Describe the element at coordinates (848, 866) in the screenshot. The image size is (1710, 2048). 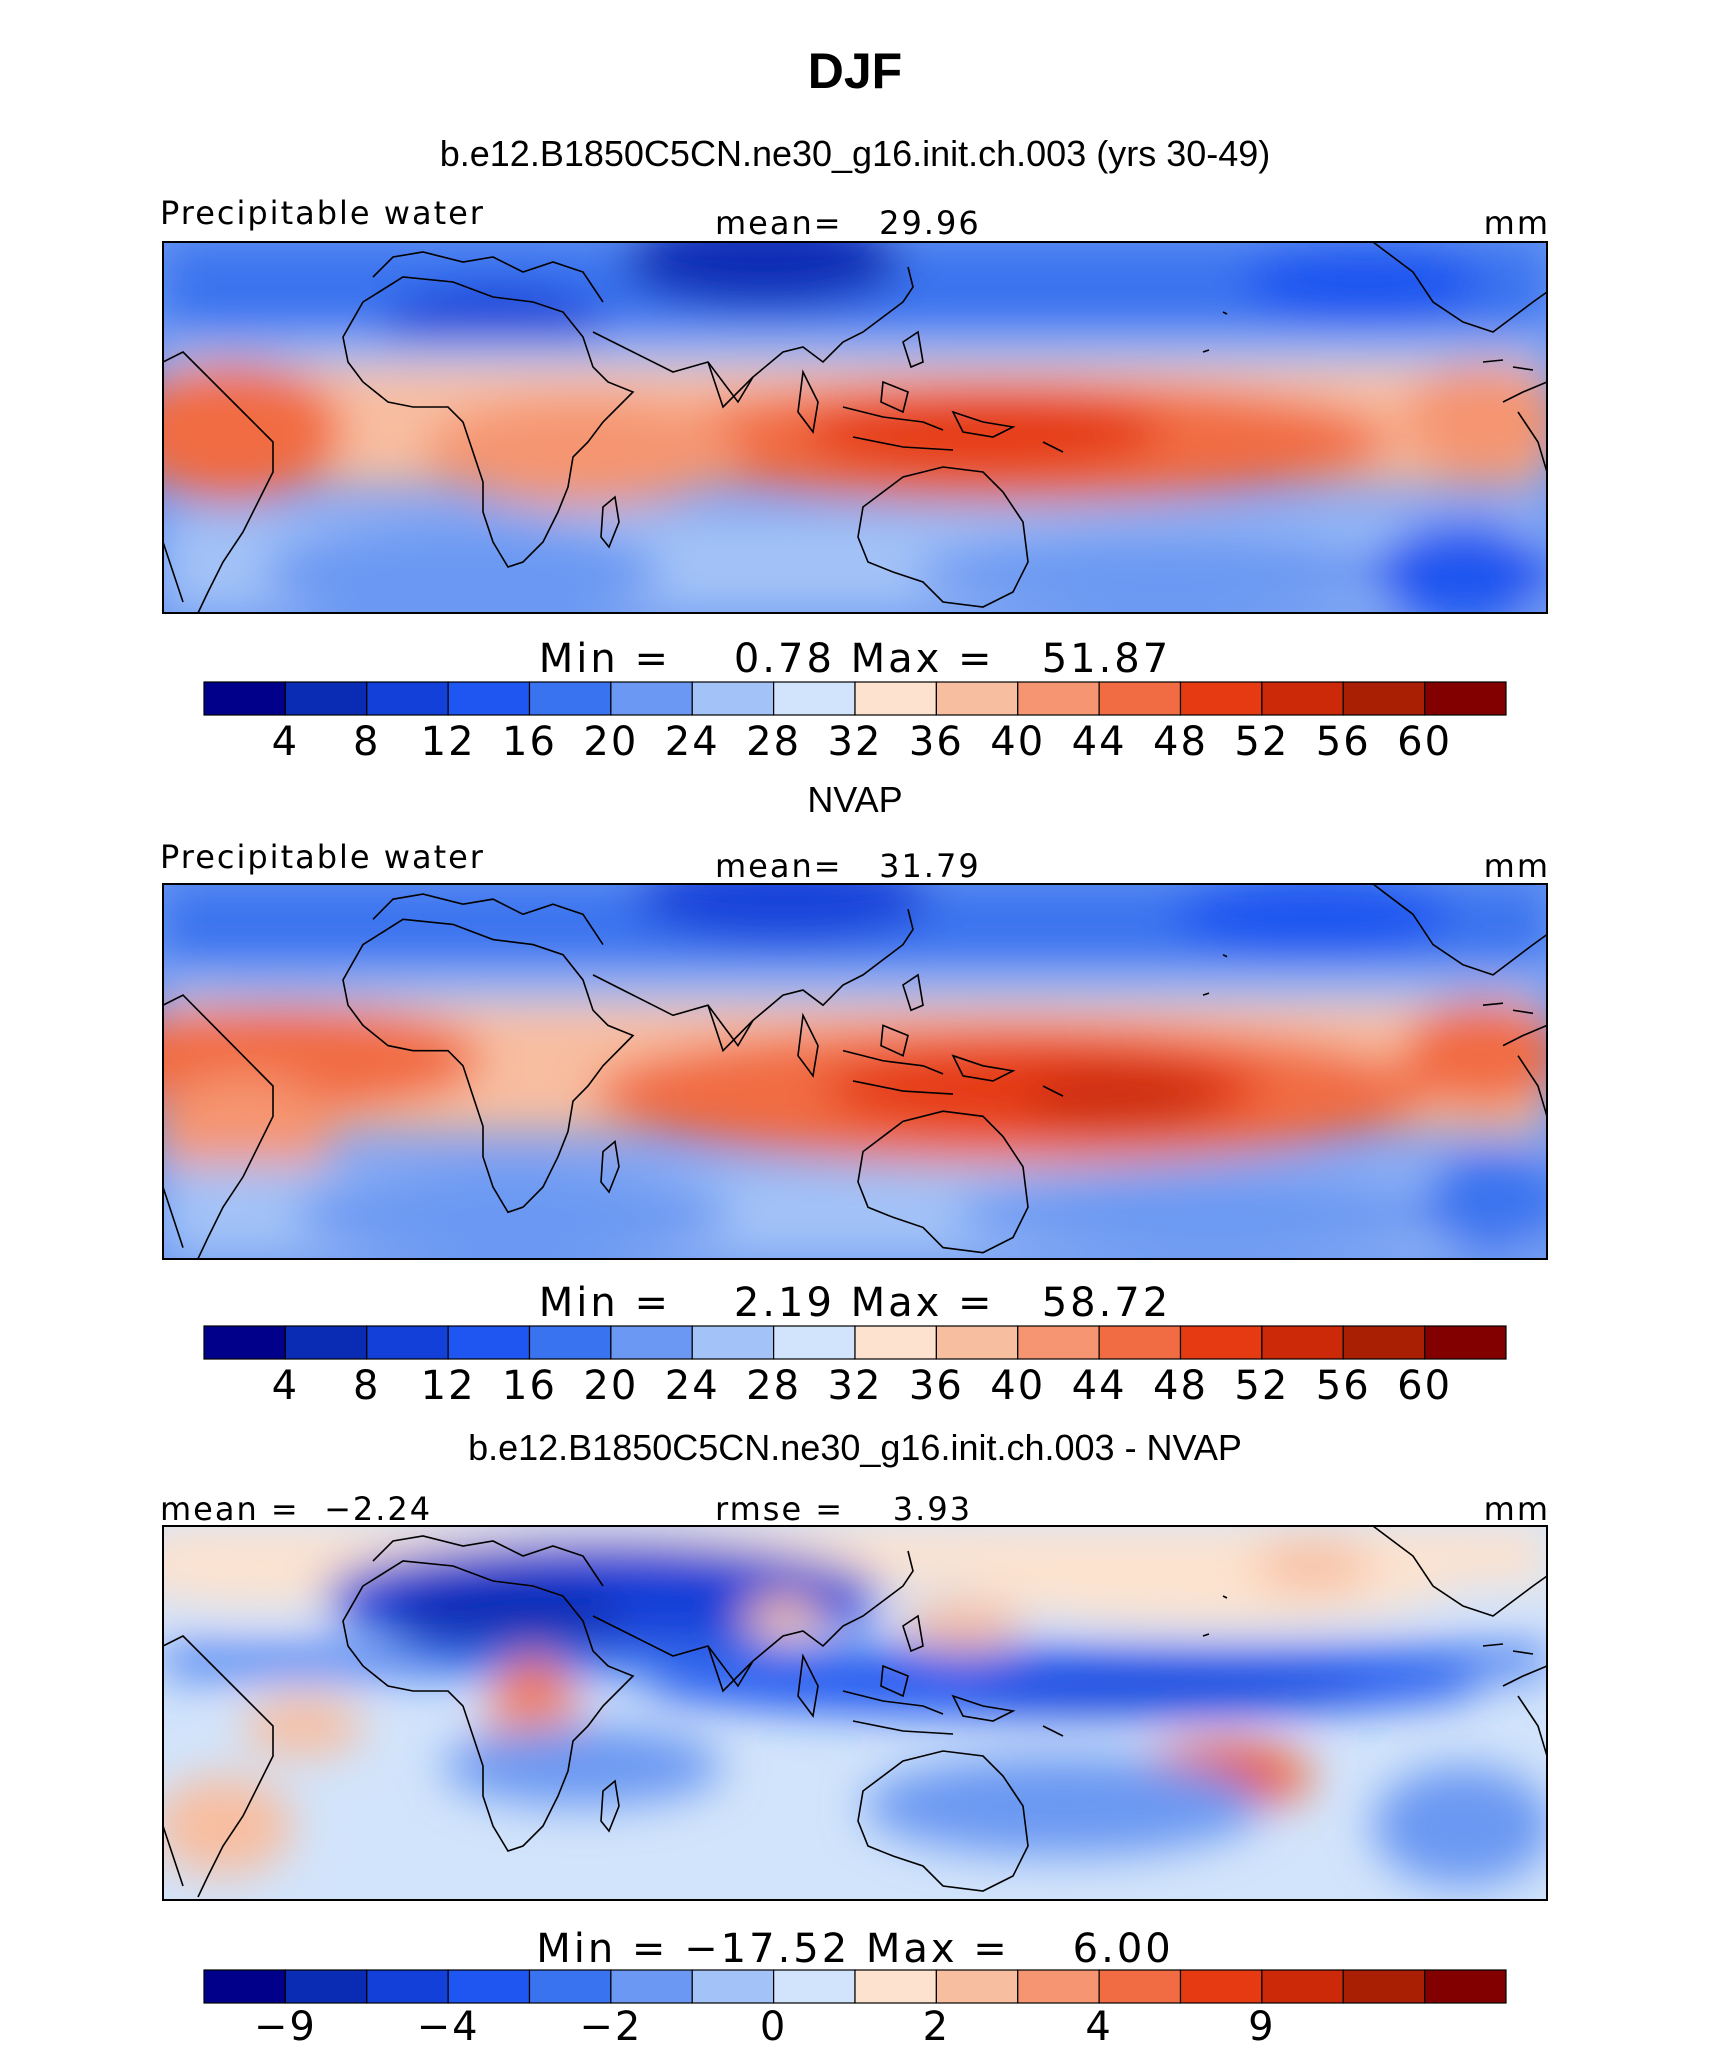
I see `panel2-mean-label: mean= 31.79` at that location.